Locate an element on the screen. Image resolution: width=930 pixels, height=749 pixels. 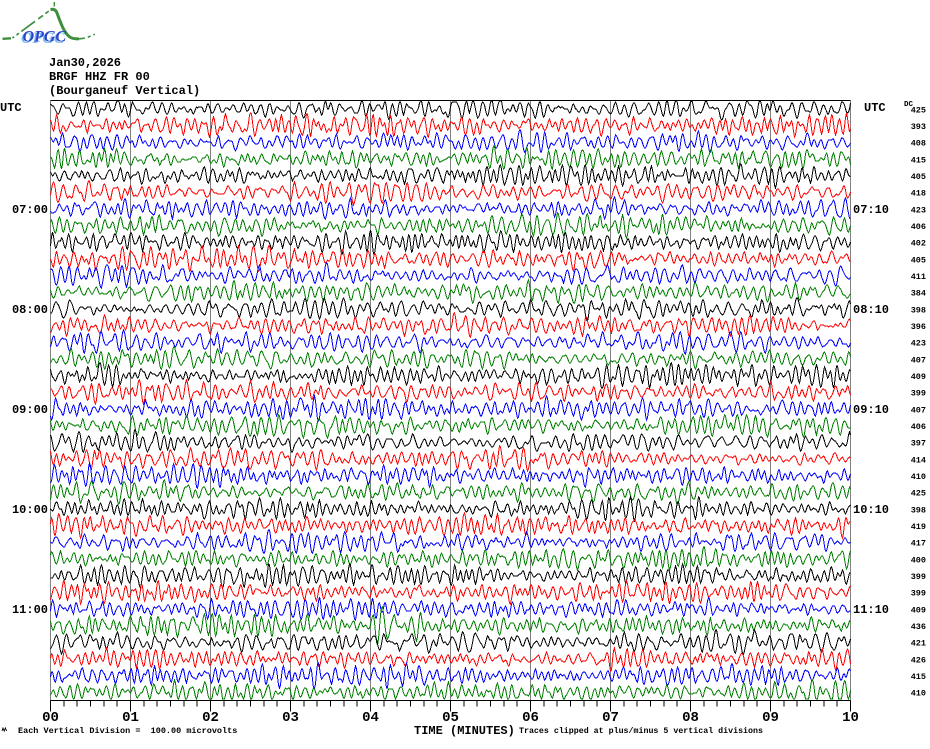
svg-text: BRGF HHZ FR 00 is located at coordinates (99, 77).